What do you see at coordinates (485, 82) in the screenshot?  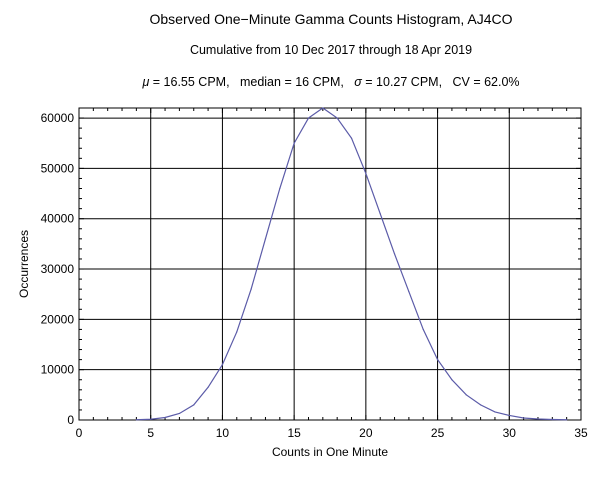 I see `cv-value: CV = 62.0%` at bounding box center [485, 82].